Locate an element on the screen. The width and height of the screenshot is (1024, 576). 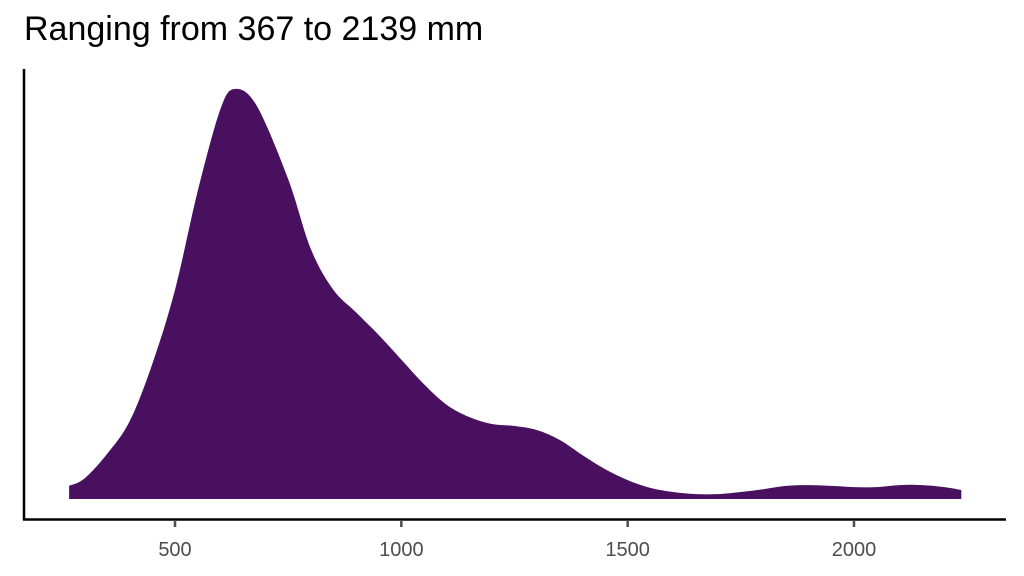
x-axis-ticks: 500 1000 1500 2000 is located at coordinates (517, 540).